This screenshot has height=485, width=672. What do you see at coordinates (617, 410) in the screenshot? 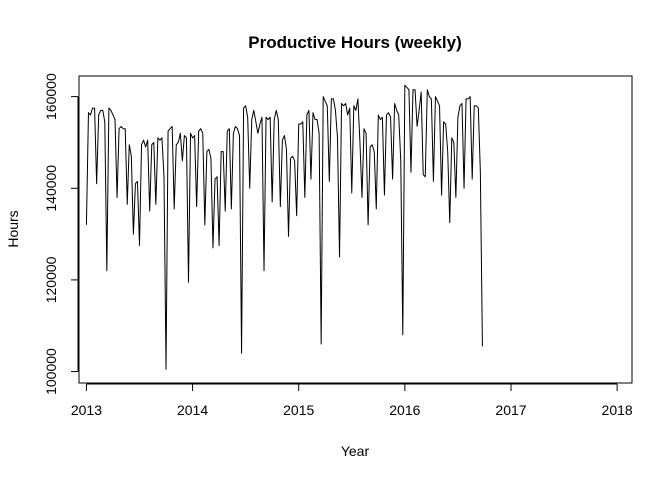
I see `x-tick-label: 2018` at bounding box center [617, 410].